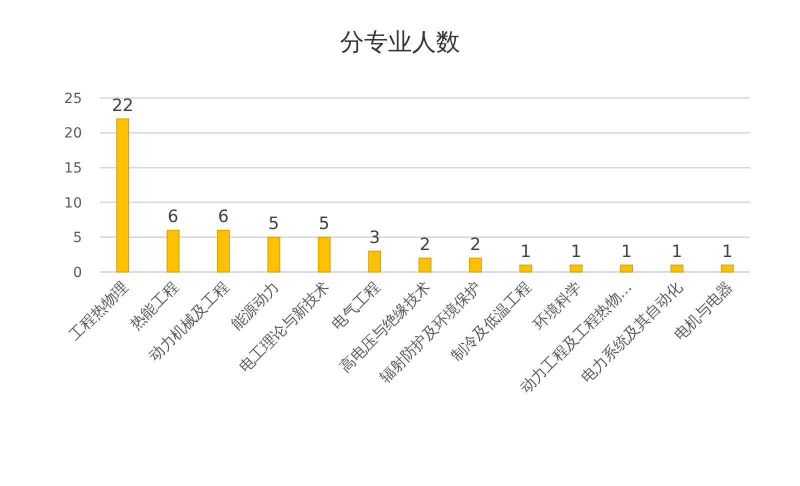 The image size is (800, 486). What do you see at coordinates (77, 272) in the screenshot?
I see `y-tick-label: 0` at bounding box center [77, 272].